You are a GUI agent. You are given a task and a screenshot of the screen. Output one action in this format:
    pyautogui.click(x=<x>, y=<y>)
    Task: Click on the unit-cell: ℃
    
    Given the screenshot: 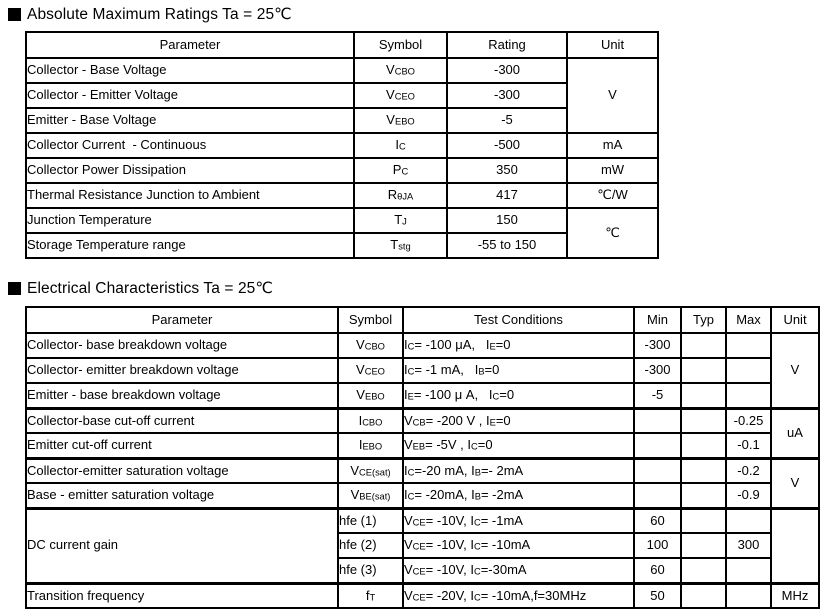 What is the action you would take?
    pyautogui.click(x=612, y=233)
    